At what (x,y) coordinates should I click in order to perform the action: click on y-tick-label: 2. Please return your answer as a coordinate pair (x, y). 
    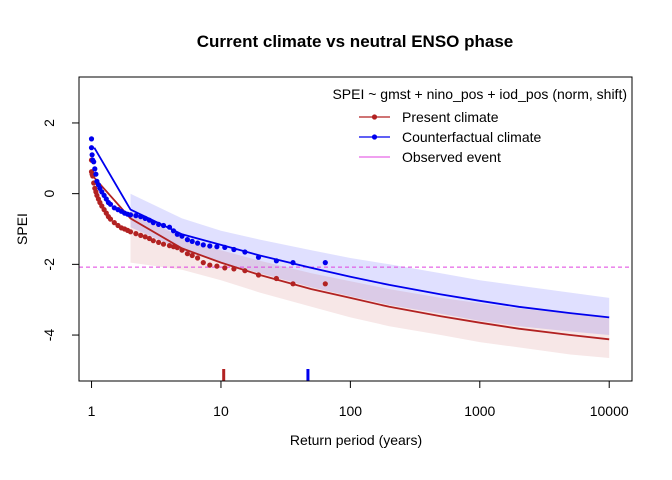
    Looking at the image, I should click on (49, 123).